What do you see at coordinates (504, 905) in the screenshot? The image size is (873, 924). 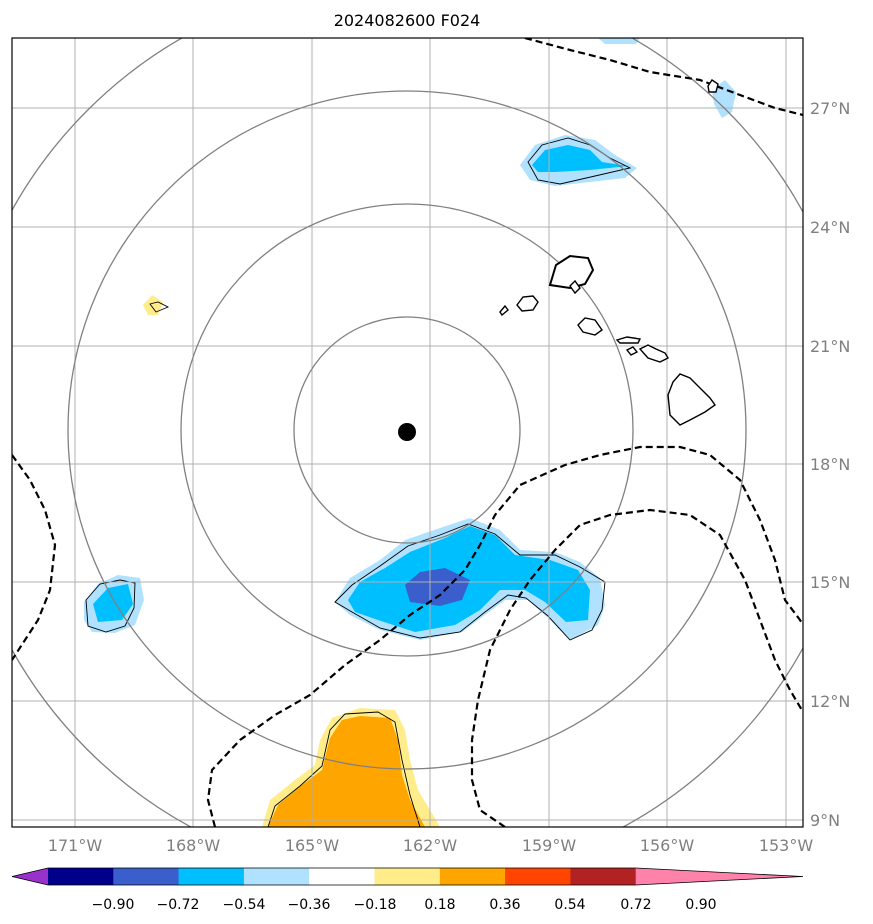 I see `colorbar-tick-label: 0.36` at bounding box center [504, 905].